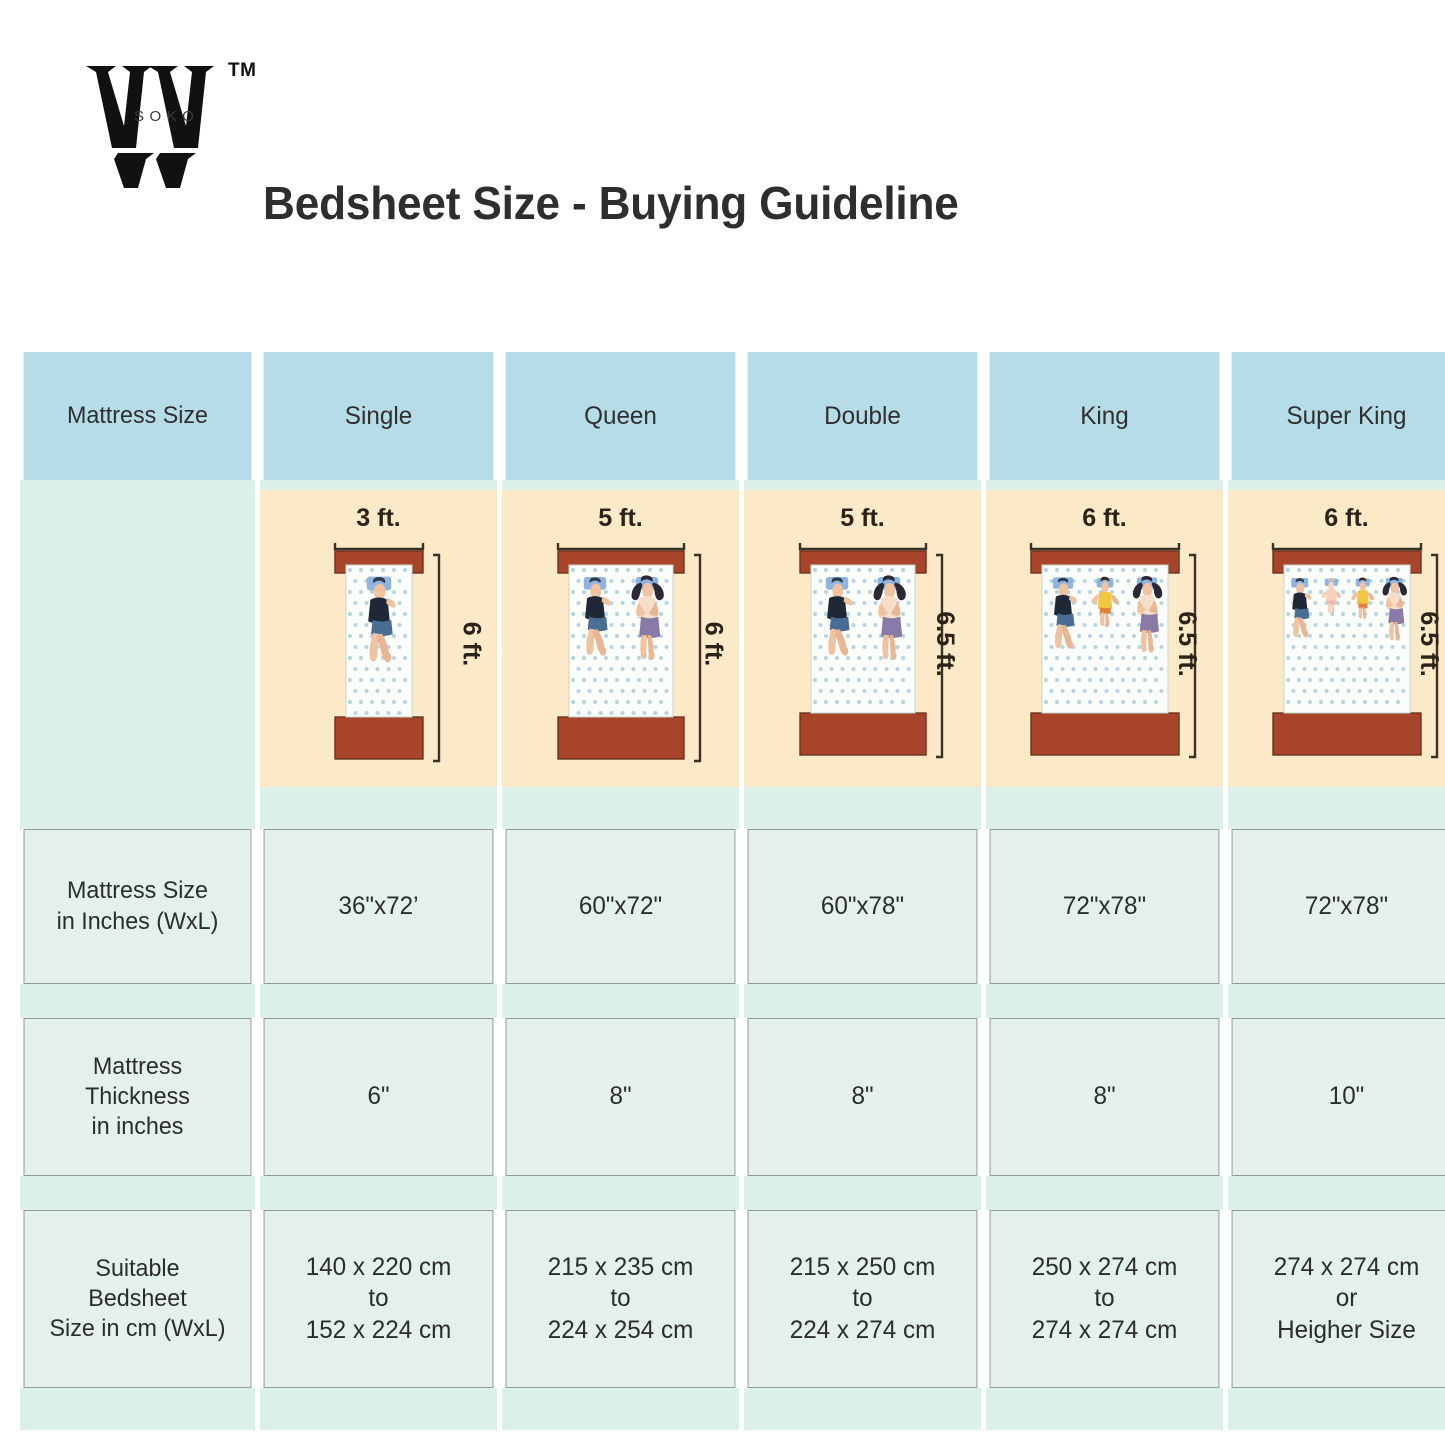 This screenshot has height=1445, width=1445. I want to click on illustration-panel: 3 ft. 6 ft., so click(378, 638).